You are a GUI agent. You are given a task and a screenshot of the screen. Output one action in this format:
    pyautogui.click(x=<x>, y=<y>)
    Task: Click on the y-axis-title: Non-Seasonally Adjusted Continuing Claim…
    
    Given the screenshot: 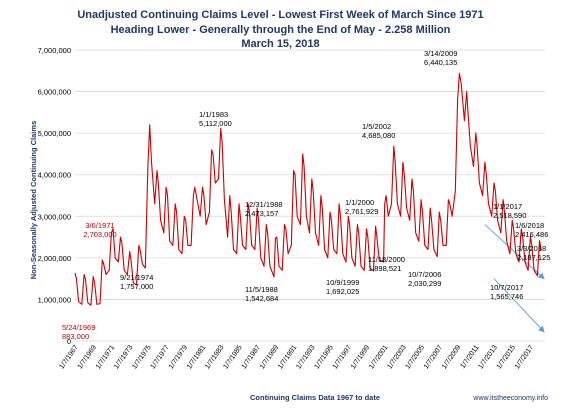 What is the action you would take?
    pyautogui.click(x=33, y=200)
    